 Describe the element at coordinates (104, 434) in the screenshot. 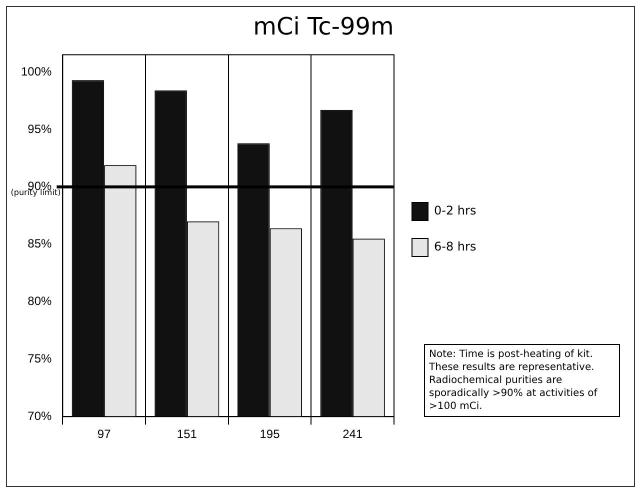

I see `x-tick-label: 97` at that location.